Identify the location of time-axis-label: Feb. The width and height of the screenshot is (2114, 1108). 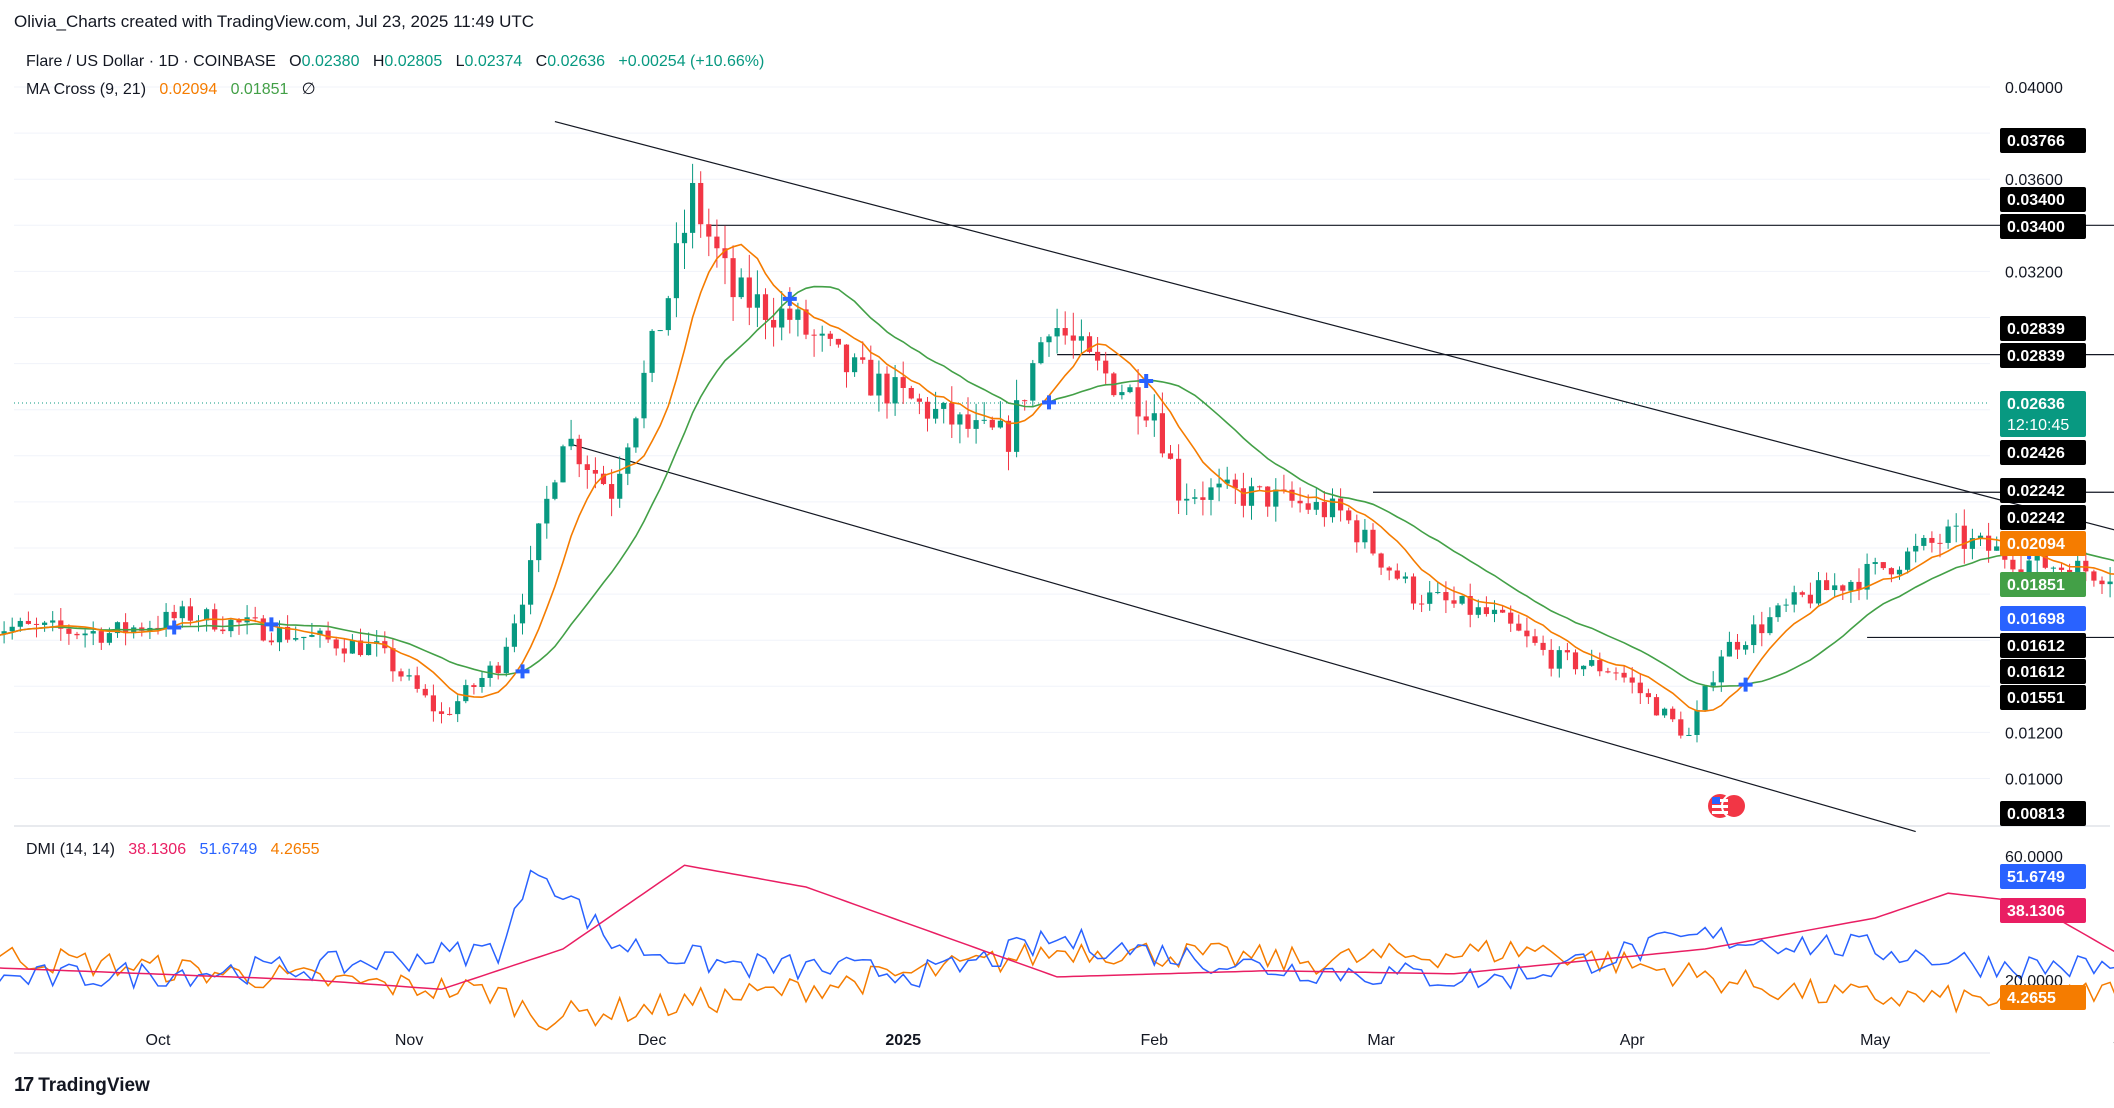
(1155, 1040).